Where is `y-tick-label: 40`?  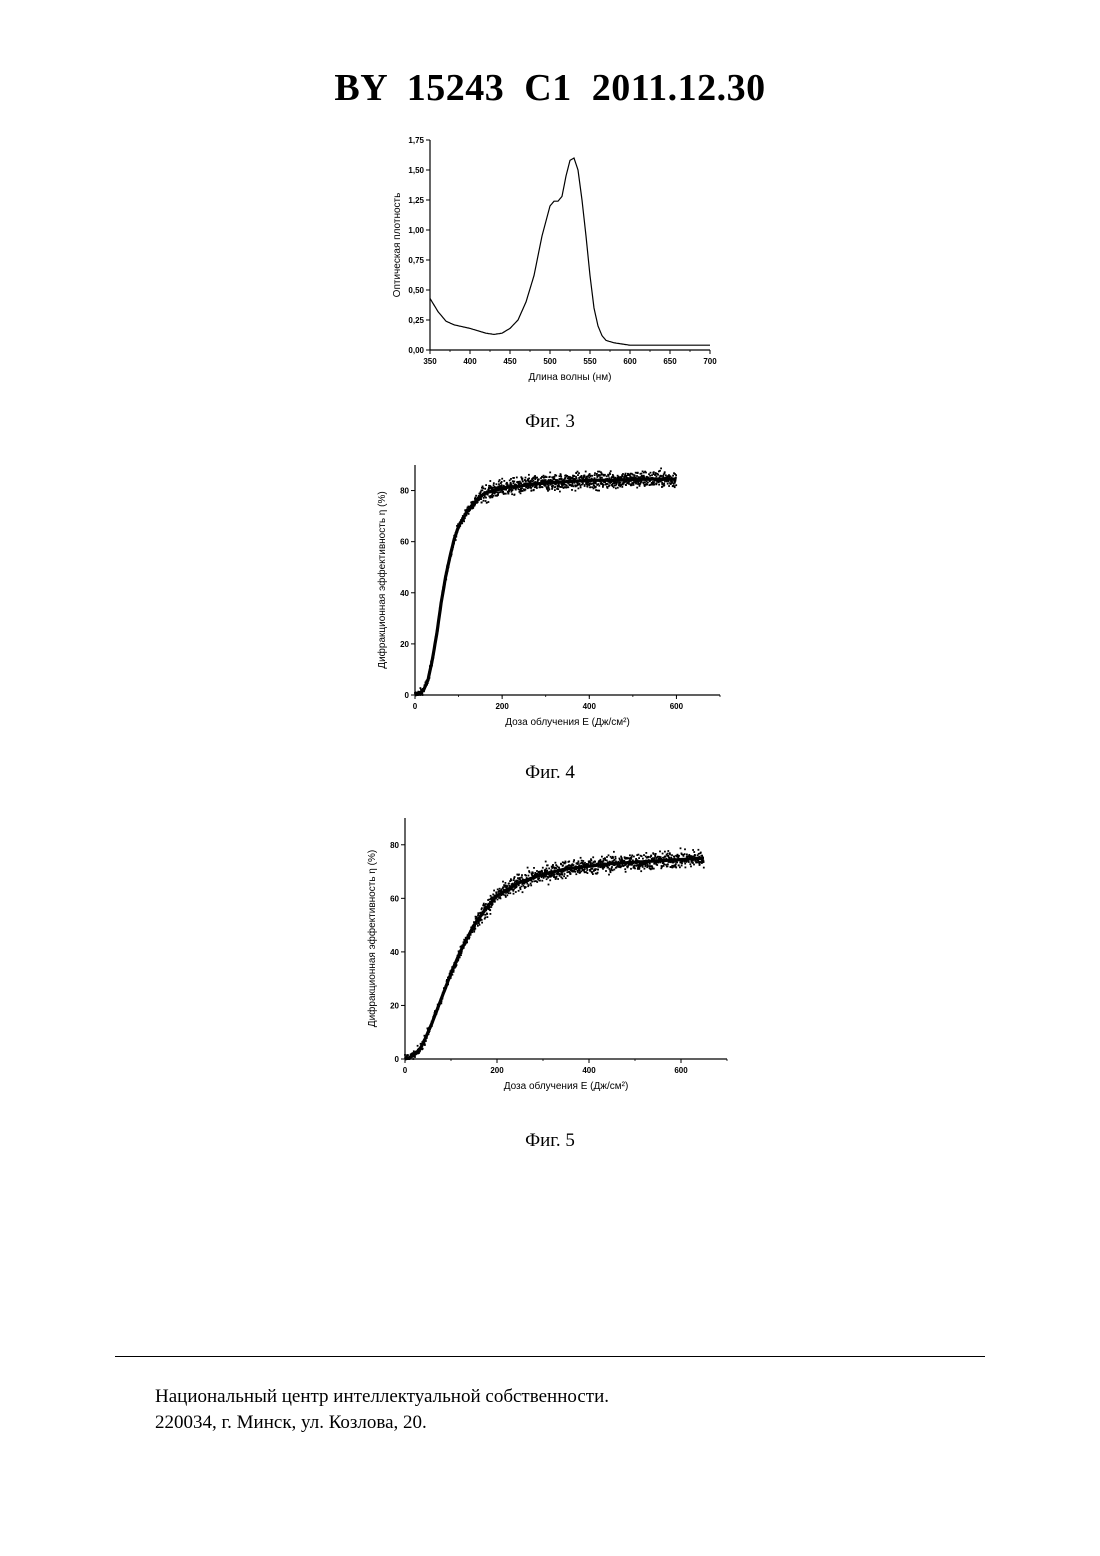 y-tick-label: 40 is located at coordinates (404, 593).